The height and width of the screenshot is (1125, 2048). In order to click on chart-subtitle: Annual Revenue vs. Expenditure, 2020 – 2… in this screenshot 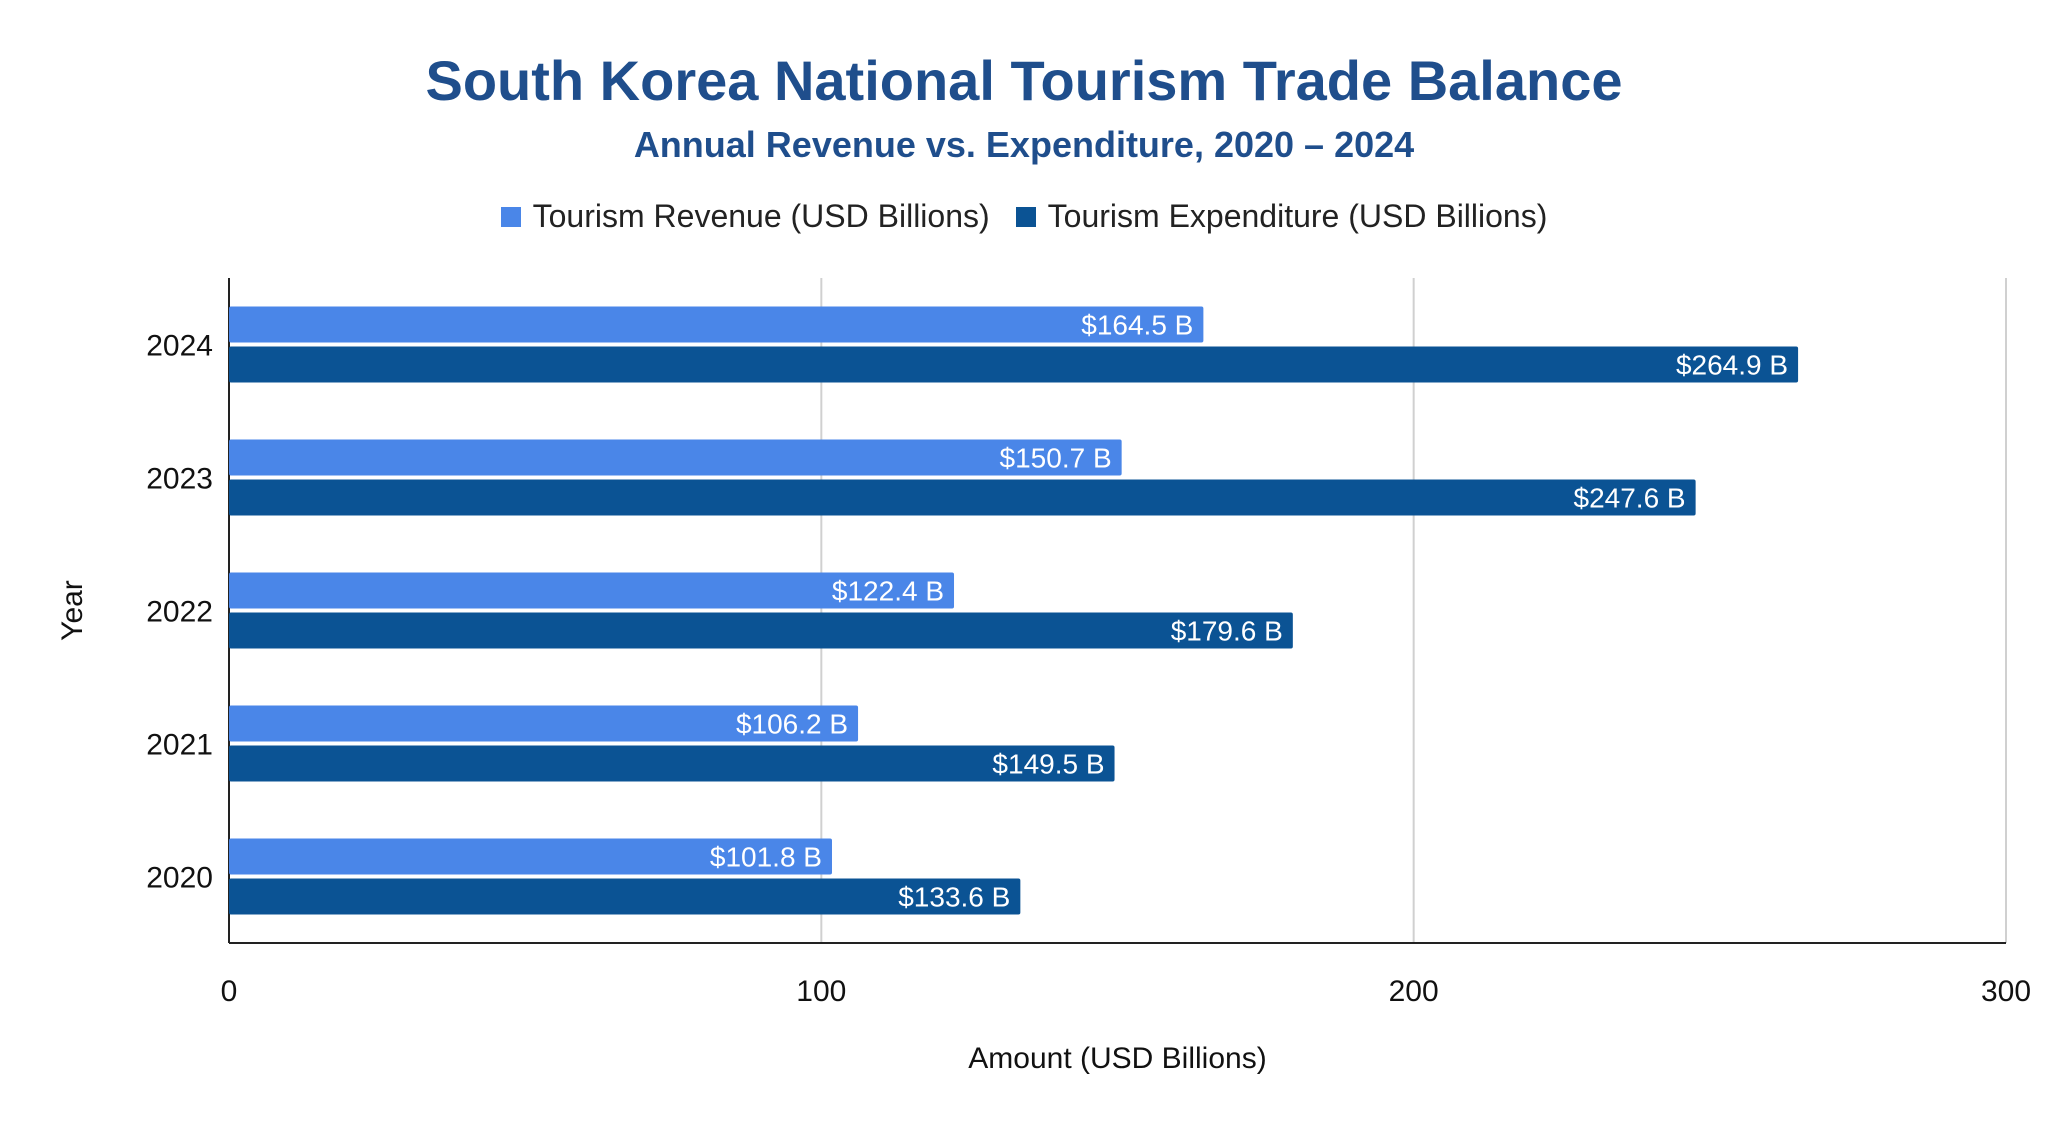, I will do `click(1024, 144)`.